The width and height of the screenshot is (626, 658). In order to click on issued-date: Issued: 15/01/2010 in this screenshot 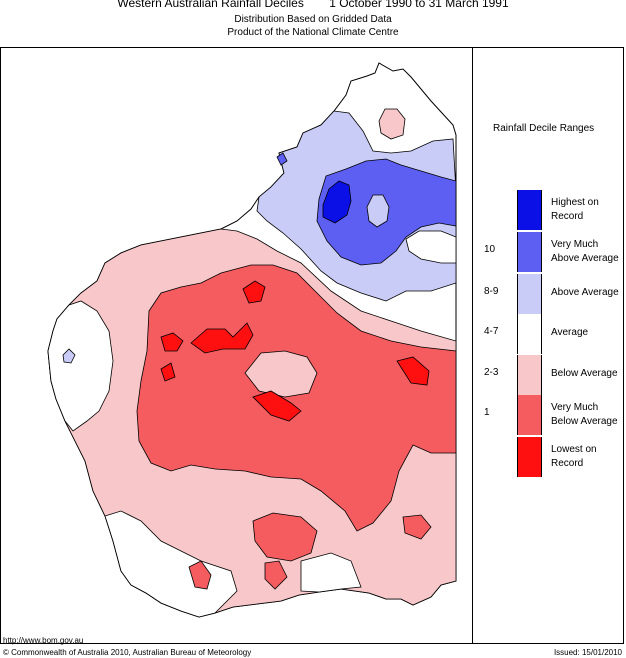, I will do `click(587, 652)`.